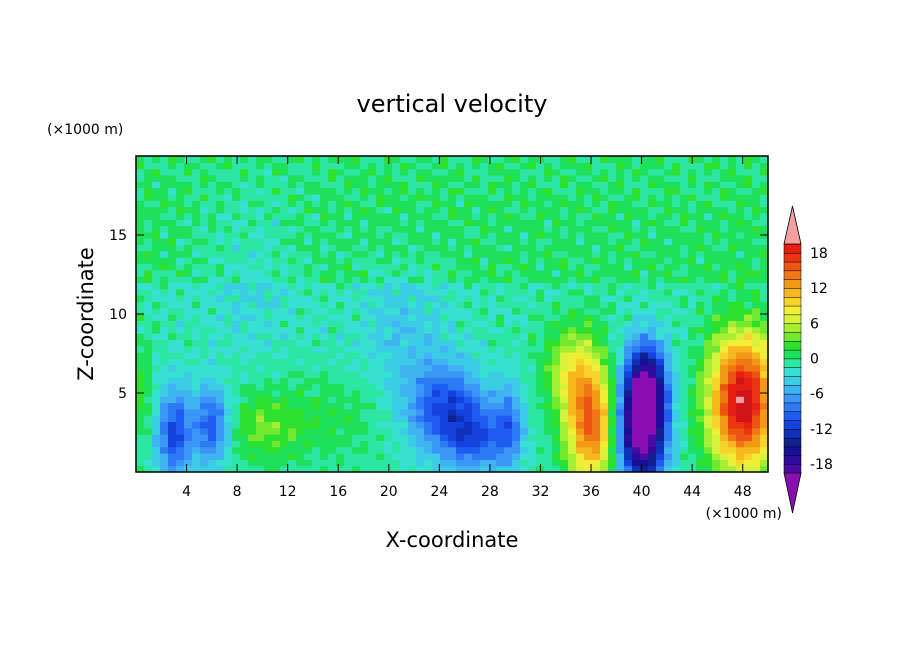 This screenshot has height=654, width=904. I want to click on colorbar-swatch, so click(792, 433).